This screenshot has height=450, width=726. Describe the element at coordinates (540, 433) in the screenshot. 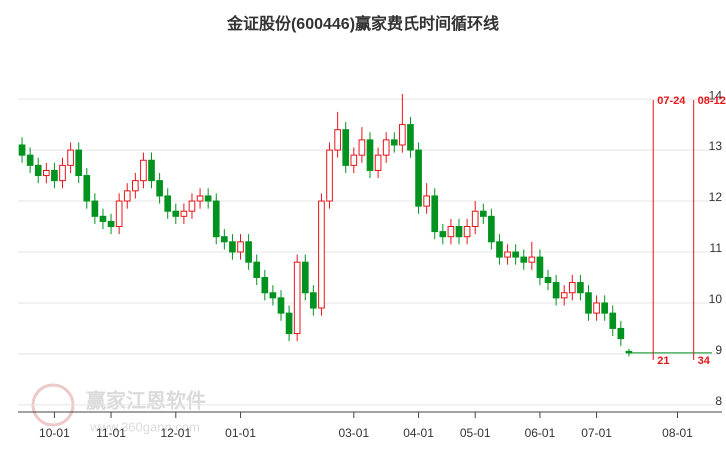

I see `x-tick-label: 06-01` at that location.